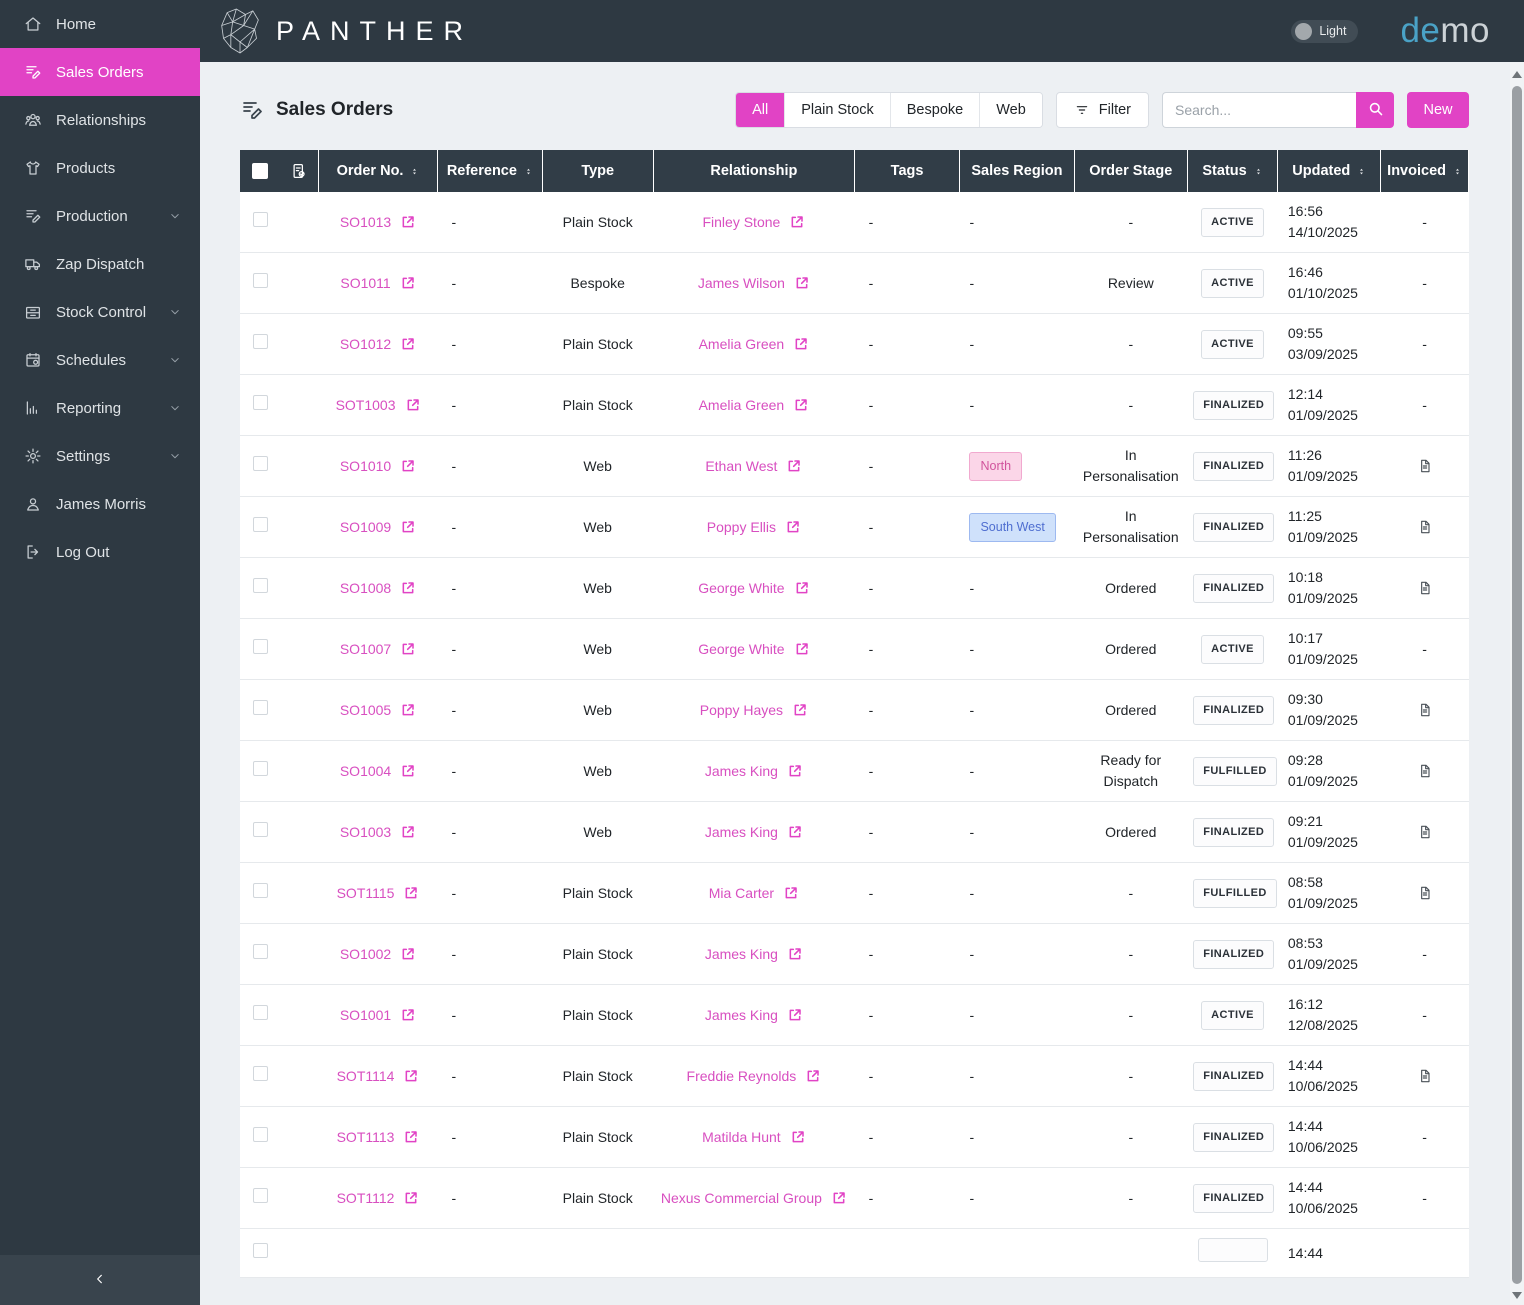 The height and width of the screenshot is (1305, 1524). Describe the element at coordinates (741, 587) in the screenshot. I see `relationship-link: George White` at that location.